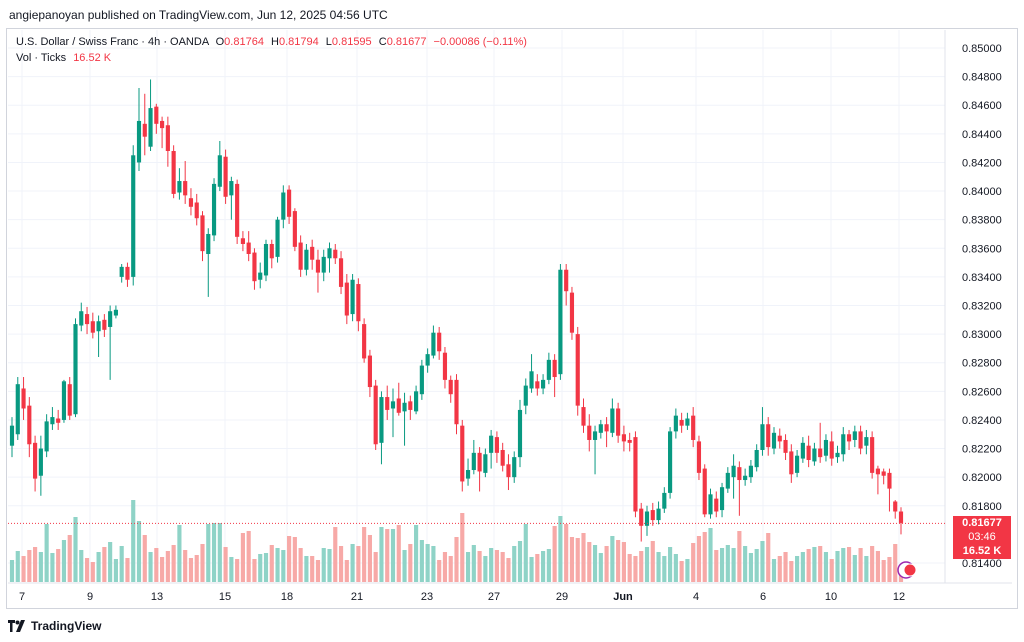  Describe the element at coordinates (298, 42) in the screenshot. I see `high-value: 0.81794` at that location.